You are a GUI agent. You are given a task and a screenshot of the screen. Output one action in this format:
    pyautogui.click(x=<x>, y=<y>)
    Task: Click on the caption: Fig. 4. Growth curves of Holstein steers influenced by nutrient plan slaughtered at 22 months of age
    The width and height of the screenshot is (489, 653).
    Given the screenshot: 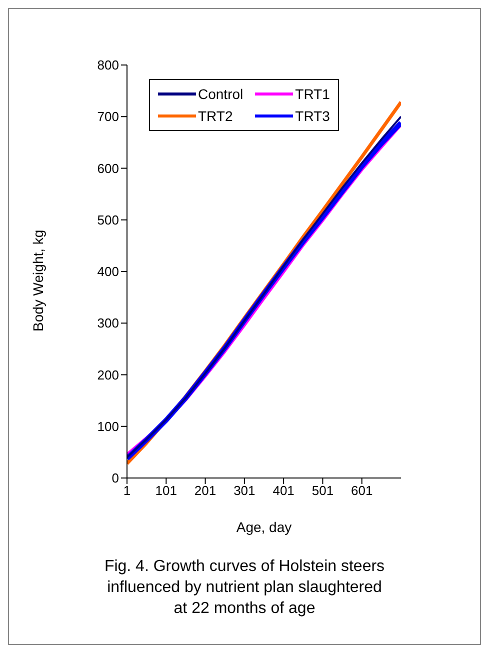 What is the action you would take?
    pyautogui.click(x=244, y=588)
    